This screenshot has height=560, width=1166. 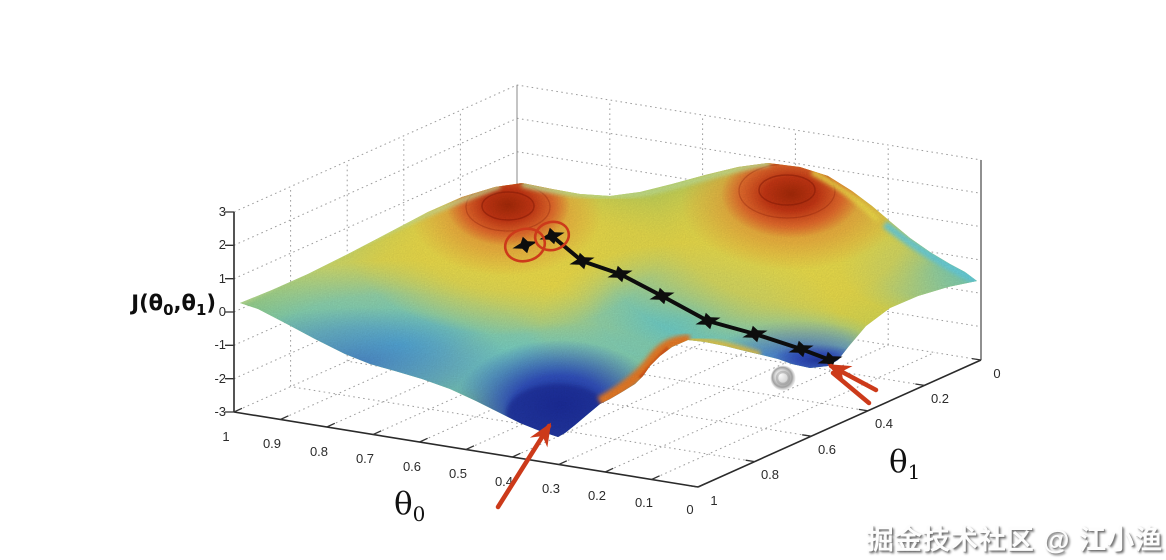 What do you see at coordinates (222, 311) in the screenshot?
I see `z-tick-label: 0` at bounding box center [222, 311].